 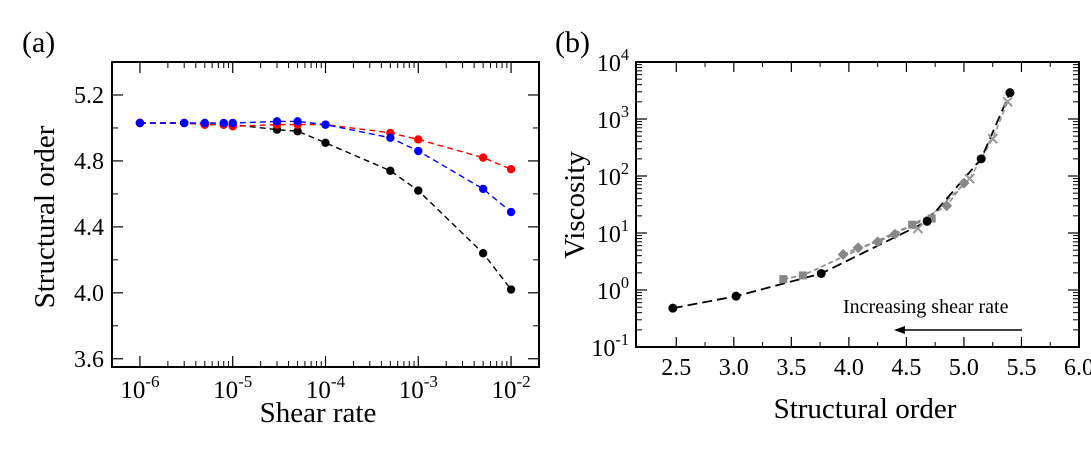 What do you see at coordinates (38, 42) in the screenshot?
I see `panel-a-label: (a)` at bounding box center [38, 42].